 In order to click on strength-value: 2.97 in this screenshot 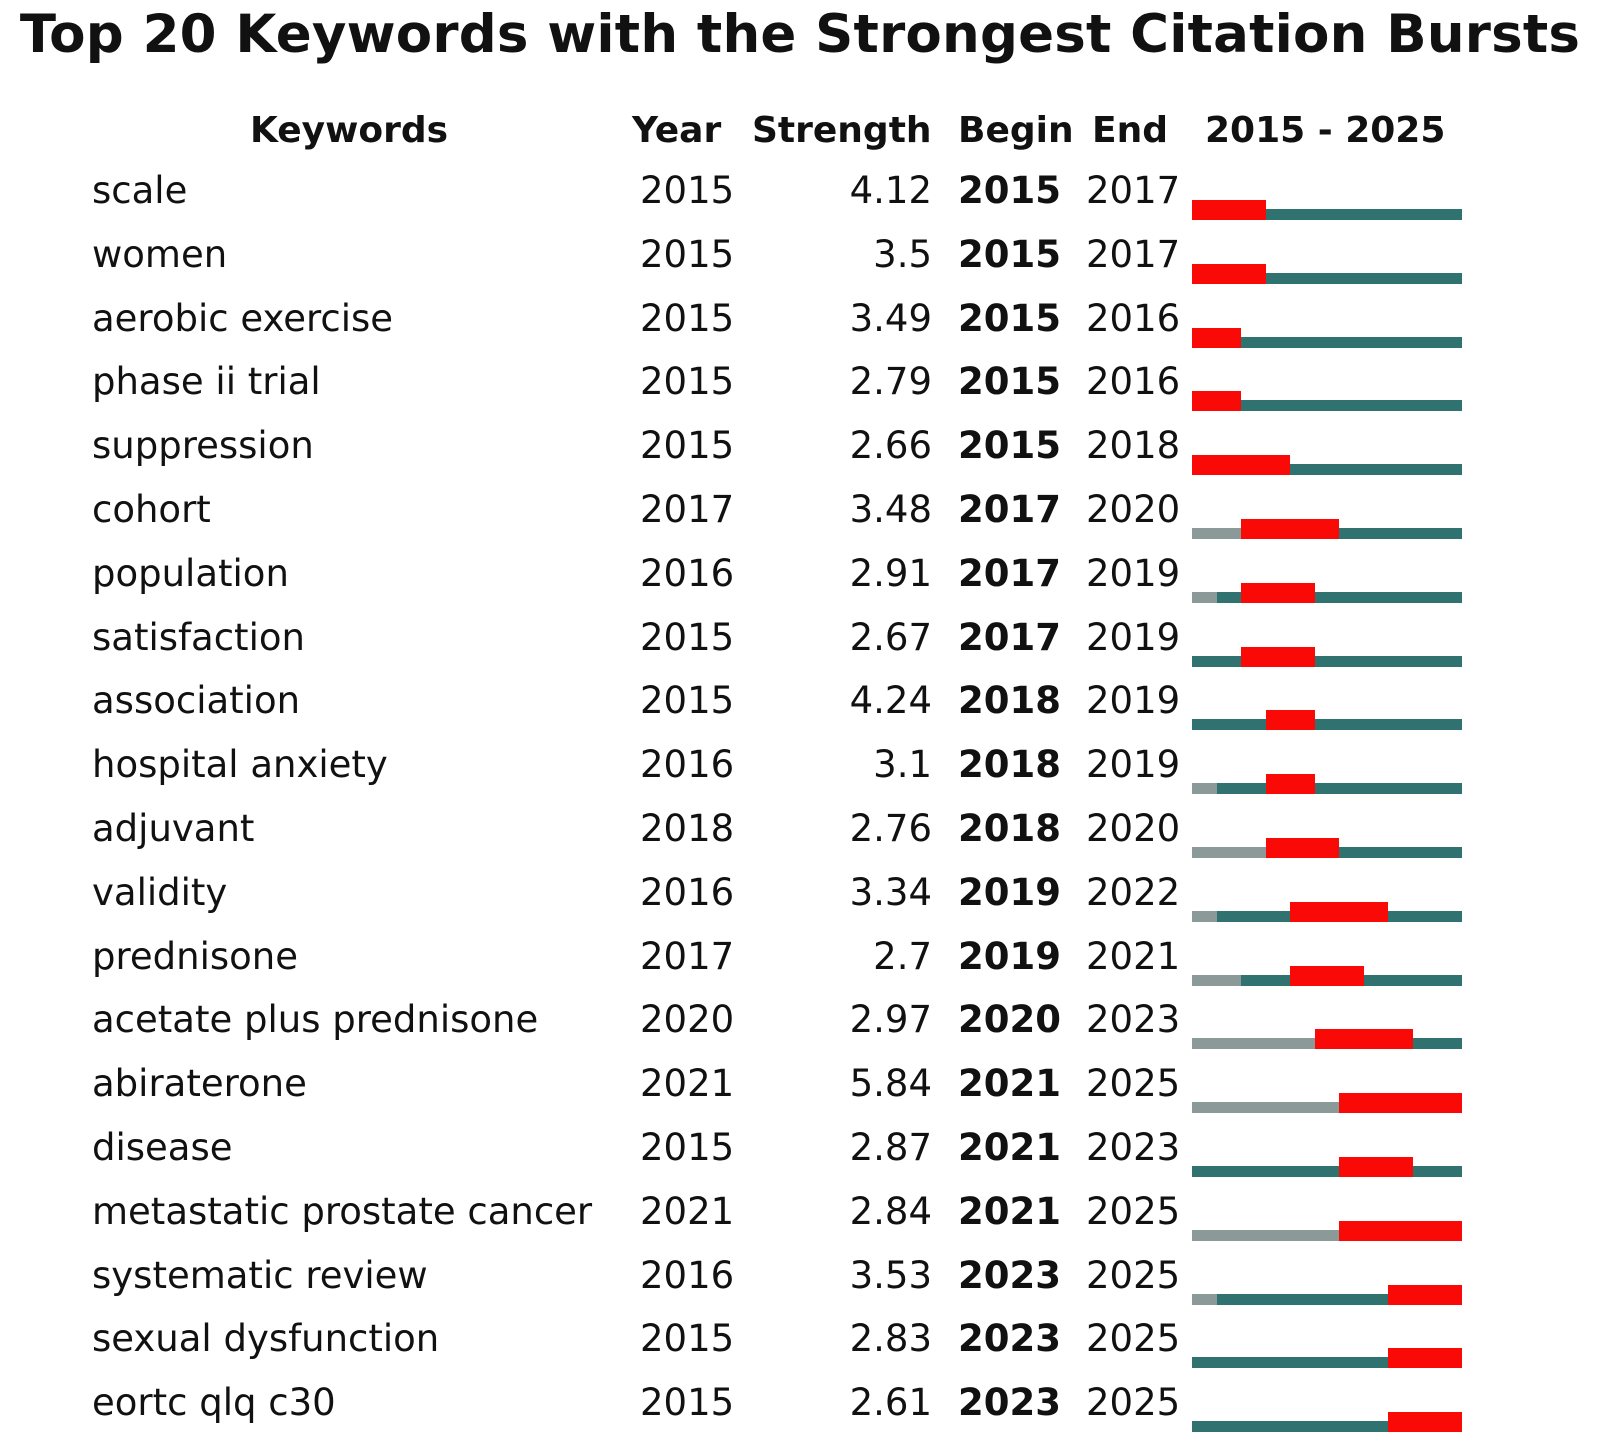, I will do `click(890, 1020)`.